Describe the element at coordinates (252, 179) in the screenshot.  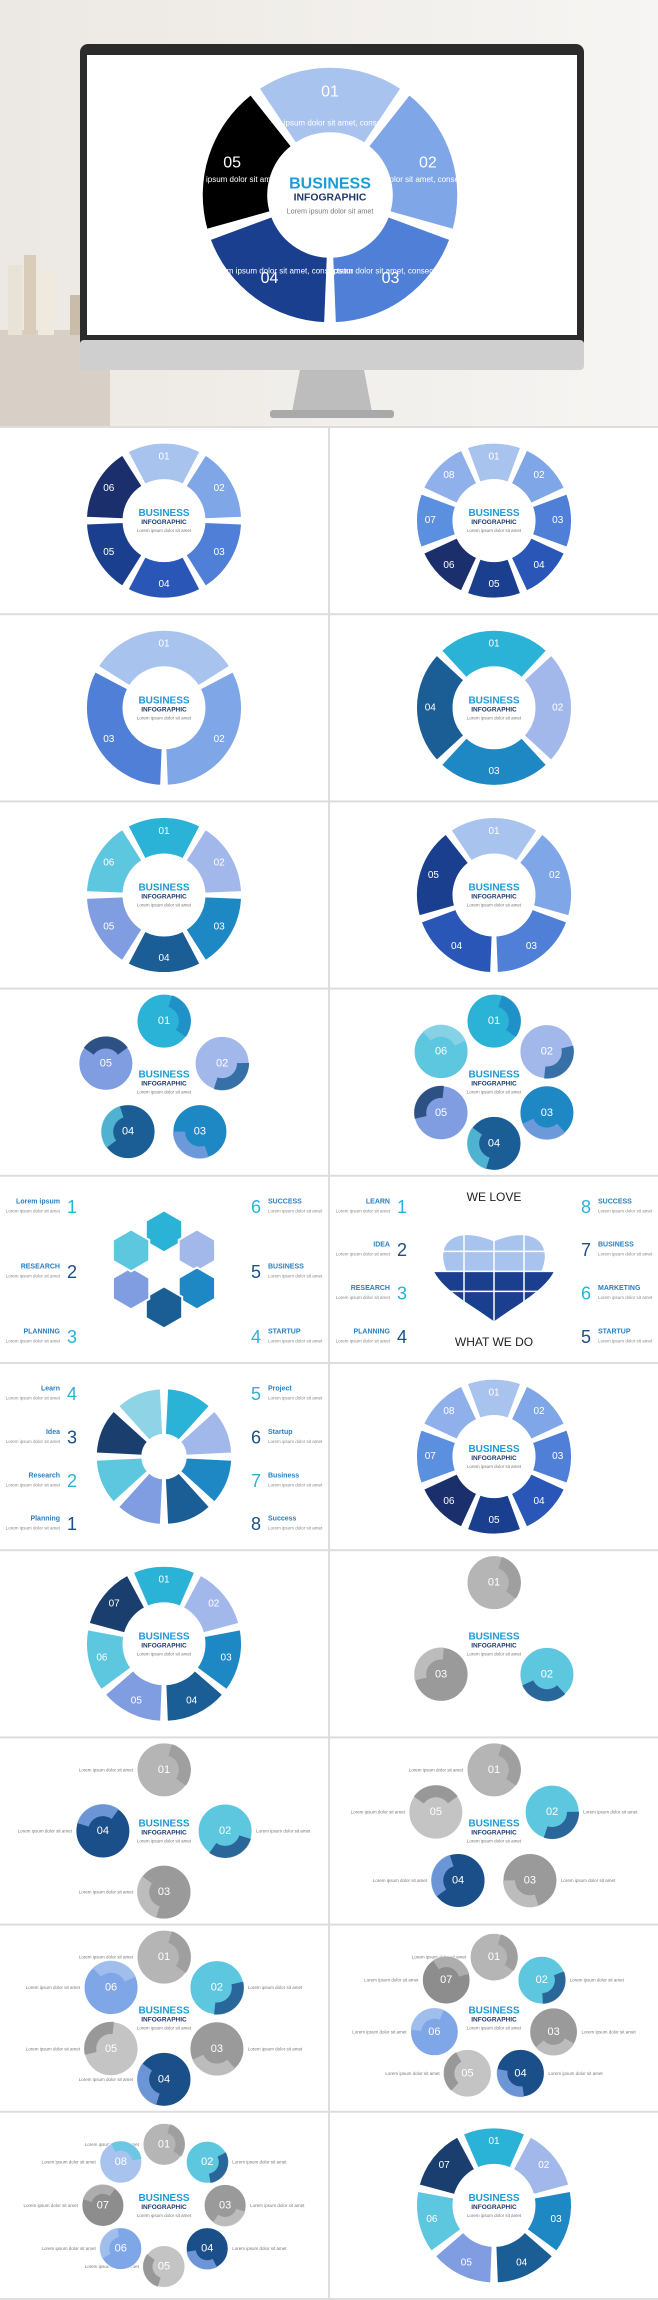
I see `segment-text: Lorem ipsum dolor sit amet, consectetur` at that location.